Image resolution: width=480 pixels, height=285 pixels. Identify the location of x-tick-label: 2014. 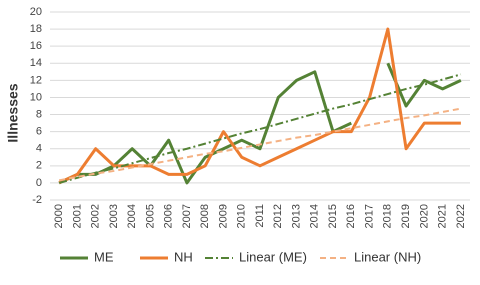
(315, 216).